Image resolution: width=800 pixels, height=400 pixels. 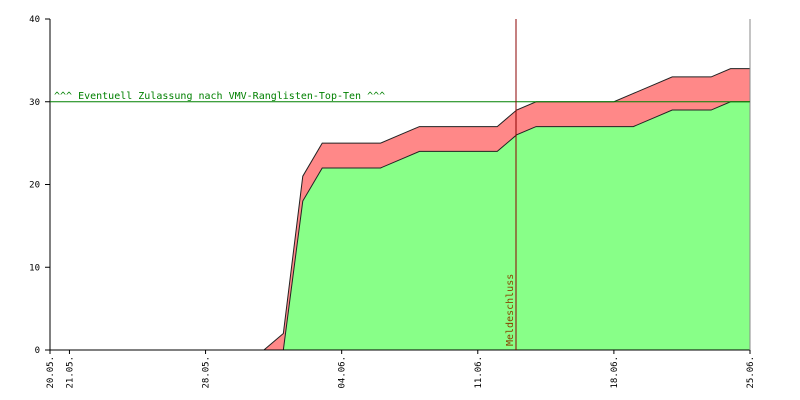 What do you see at coordinates (34, 103) in the screenshot?
I see `y-tick-label: 30` at bounding box center [34, 103].